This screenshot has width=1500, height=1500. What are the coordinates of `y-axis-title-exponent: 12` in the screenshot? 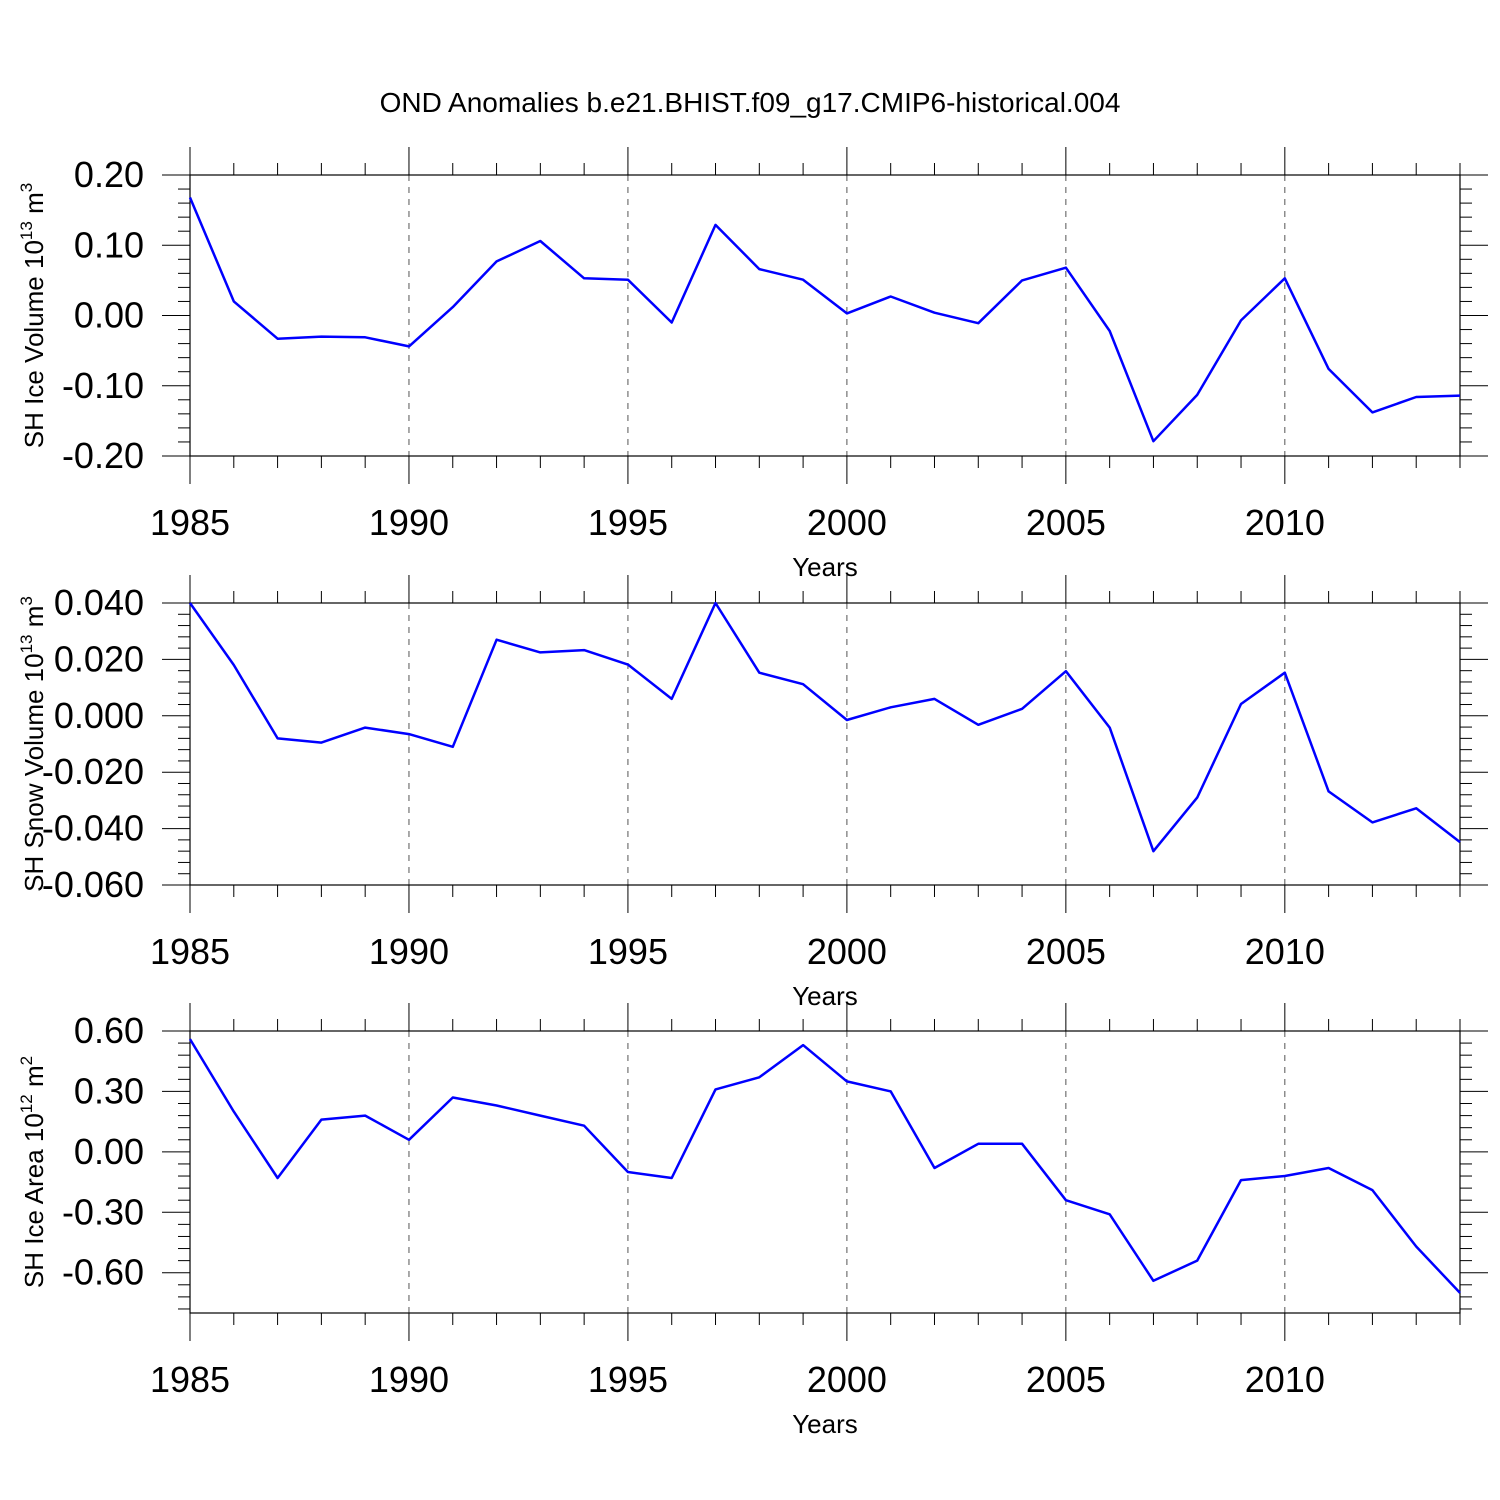 It's located at (26, 1103).